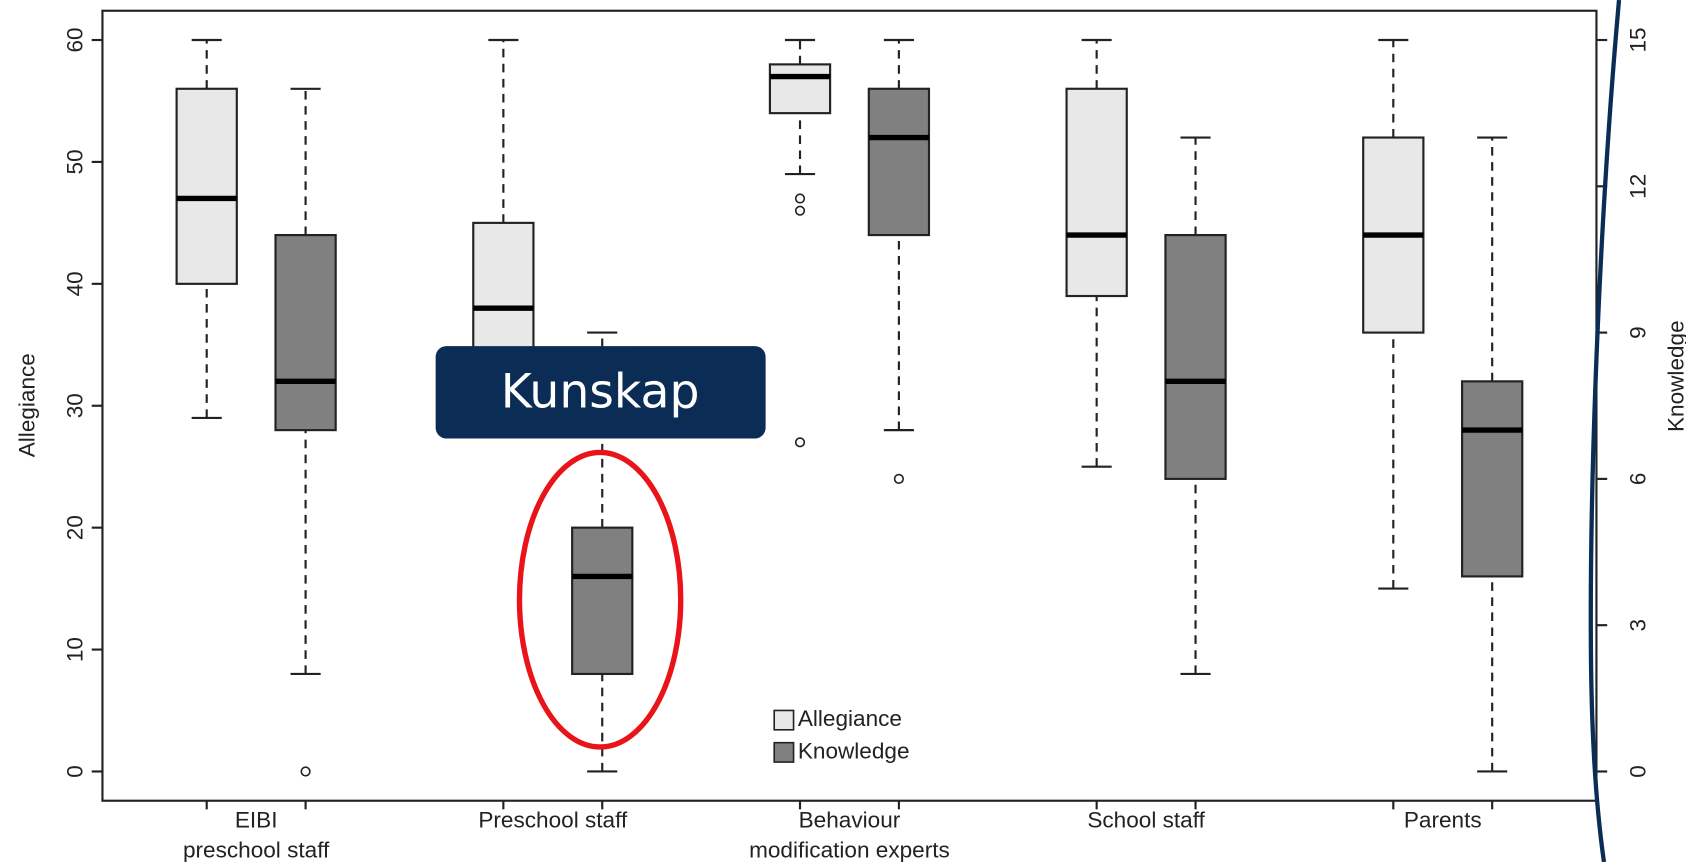 The width and height of the screenshot is (1686, 862). I want to click on x-tick-label: EIBI preschool staff, so click(256, 835).